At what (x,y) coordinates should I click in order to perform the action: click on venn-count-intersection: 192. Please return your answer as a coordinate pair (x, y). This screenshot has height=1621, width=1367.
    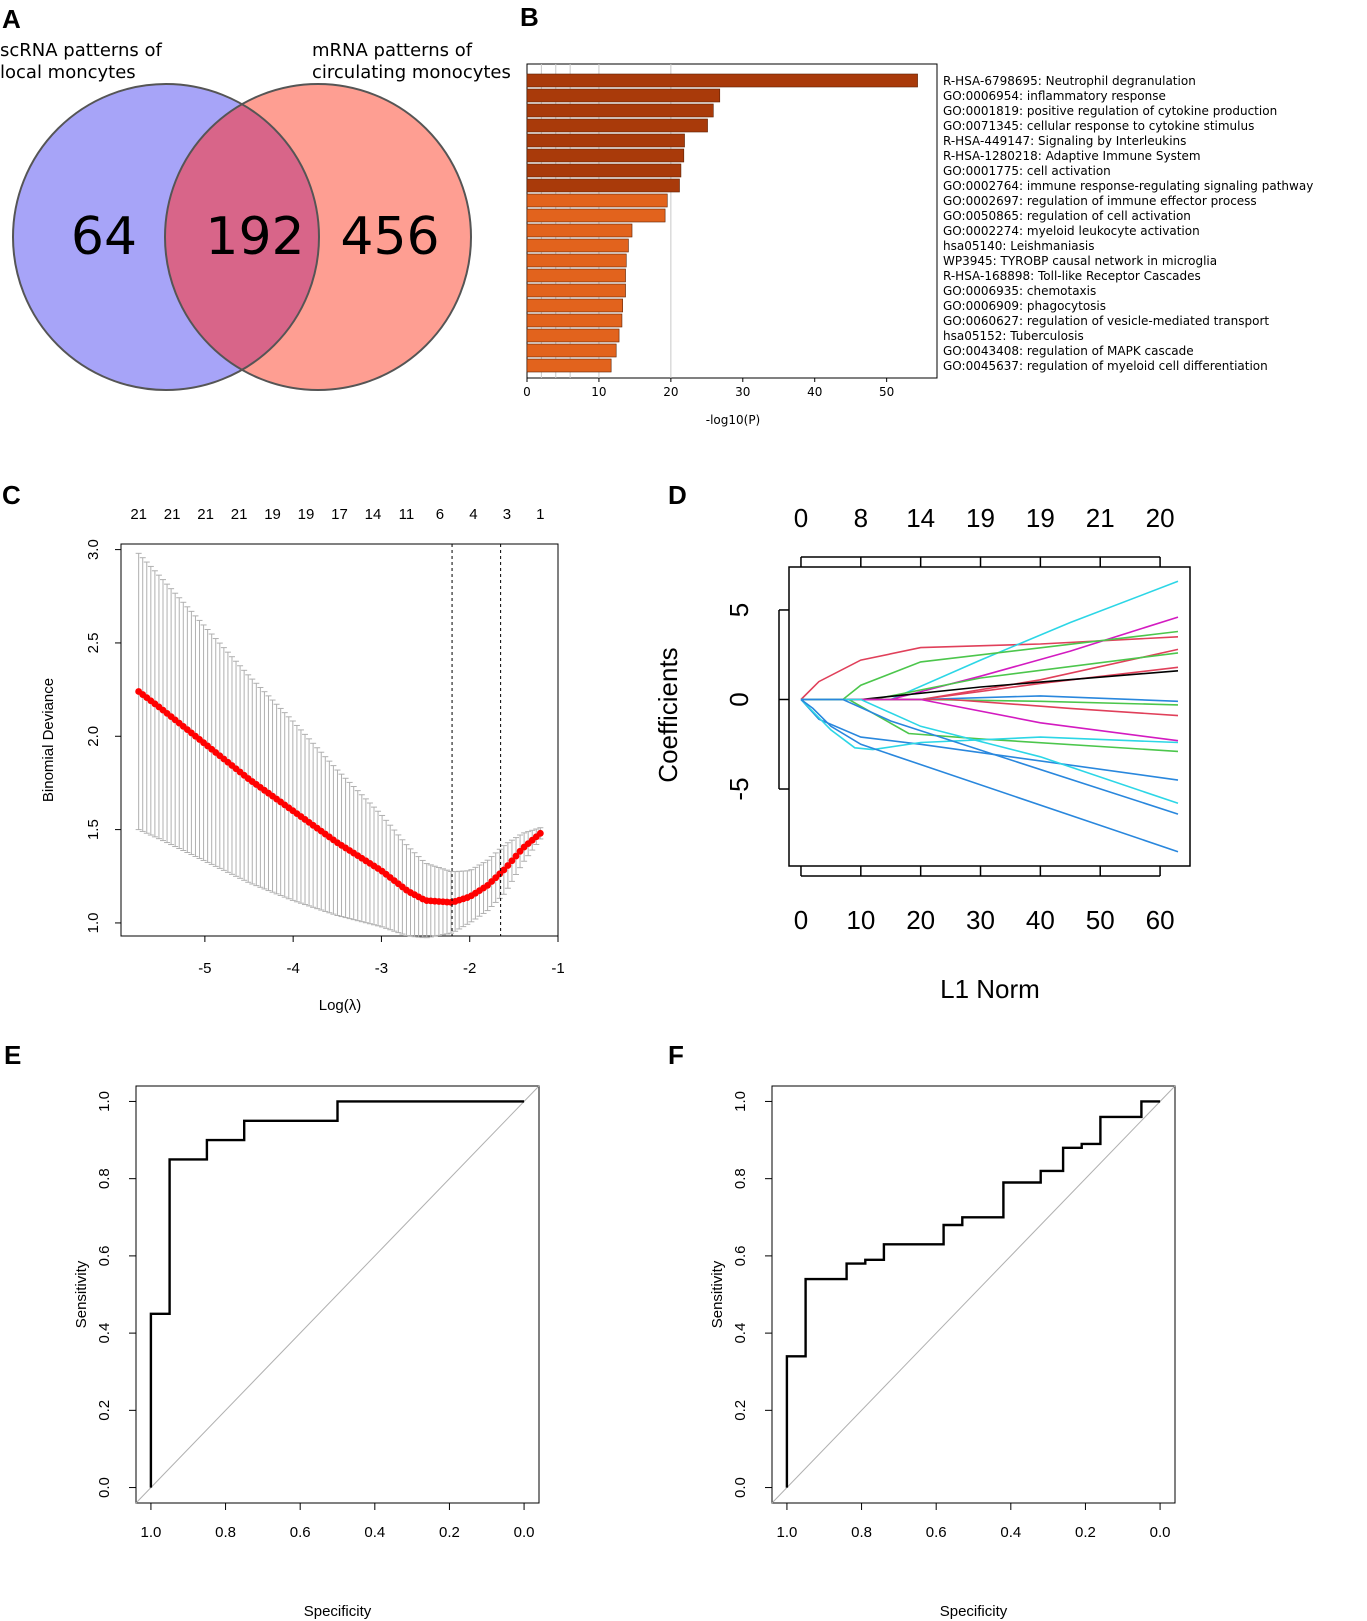
    Looking at the image, I should click on (254, 237).